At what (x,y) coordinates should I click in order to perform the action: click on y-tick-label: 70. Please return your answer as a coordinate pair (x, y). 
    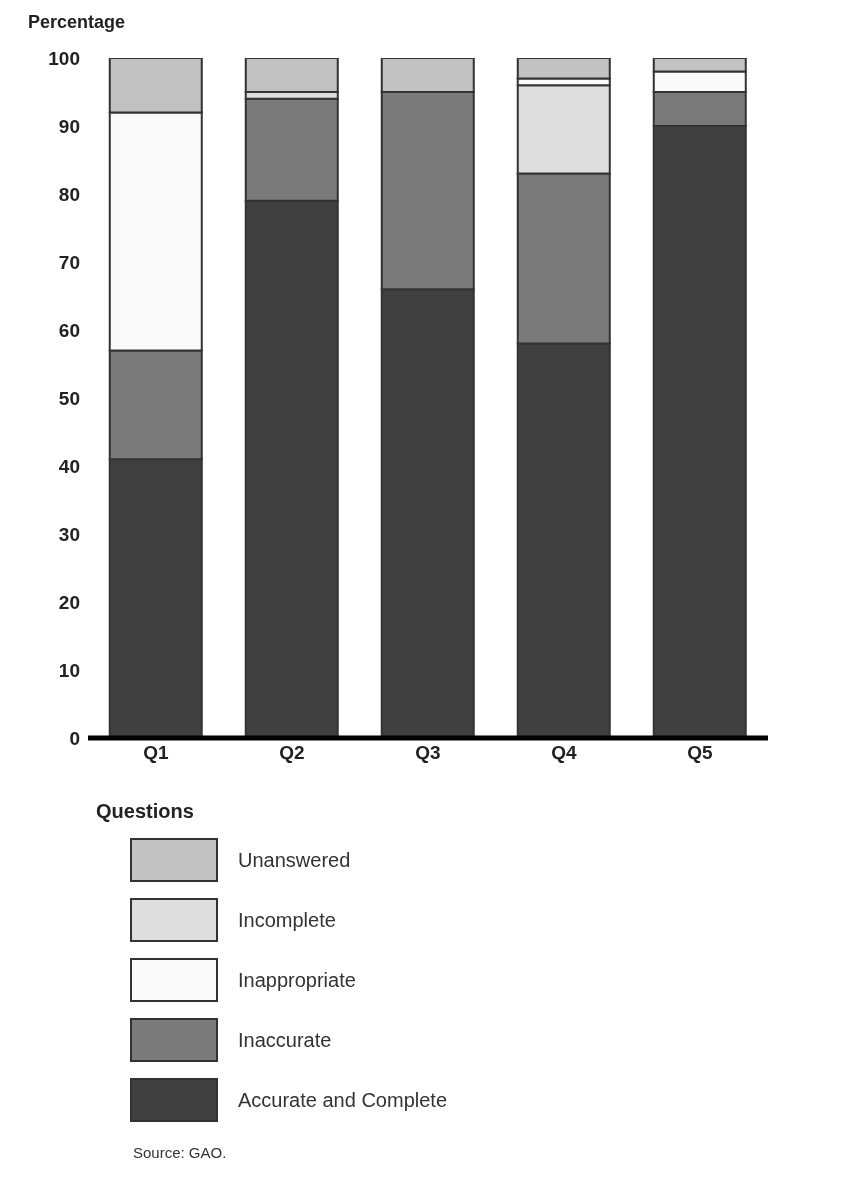
    Looking at the image, I should click on (69, 262).